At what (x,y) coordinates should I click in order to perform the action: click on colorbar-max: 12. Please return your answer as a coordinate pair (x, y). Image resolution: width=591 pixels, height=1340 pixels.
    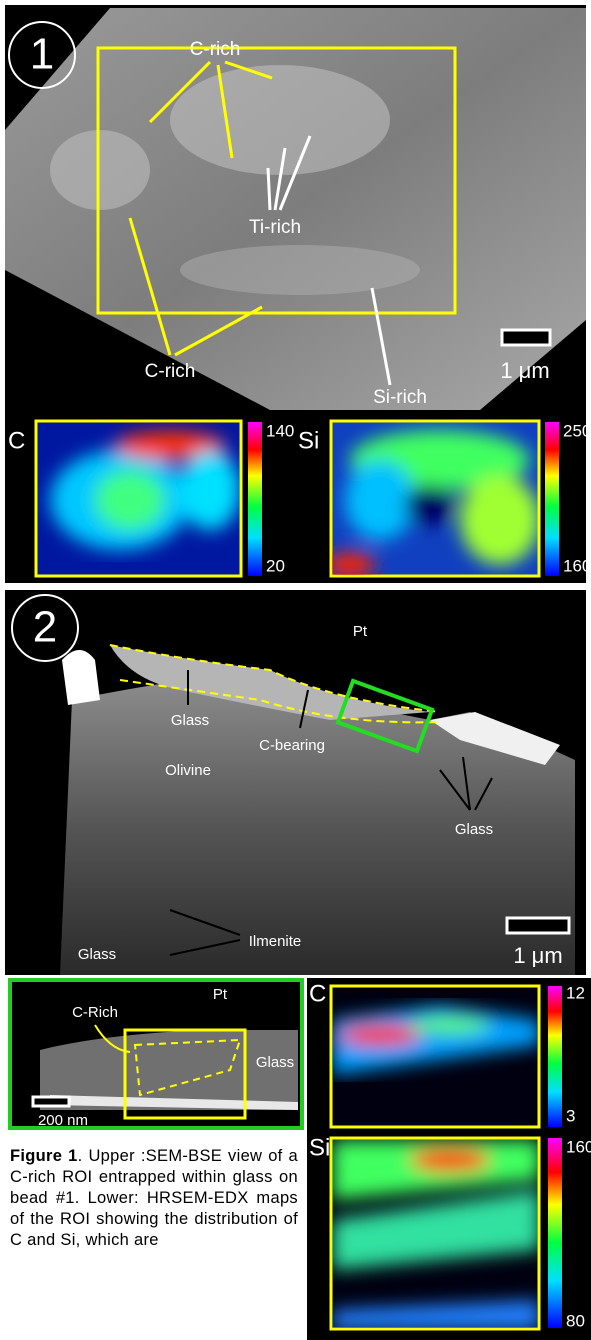
    Looking at the image, I should click on (575, 992).